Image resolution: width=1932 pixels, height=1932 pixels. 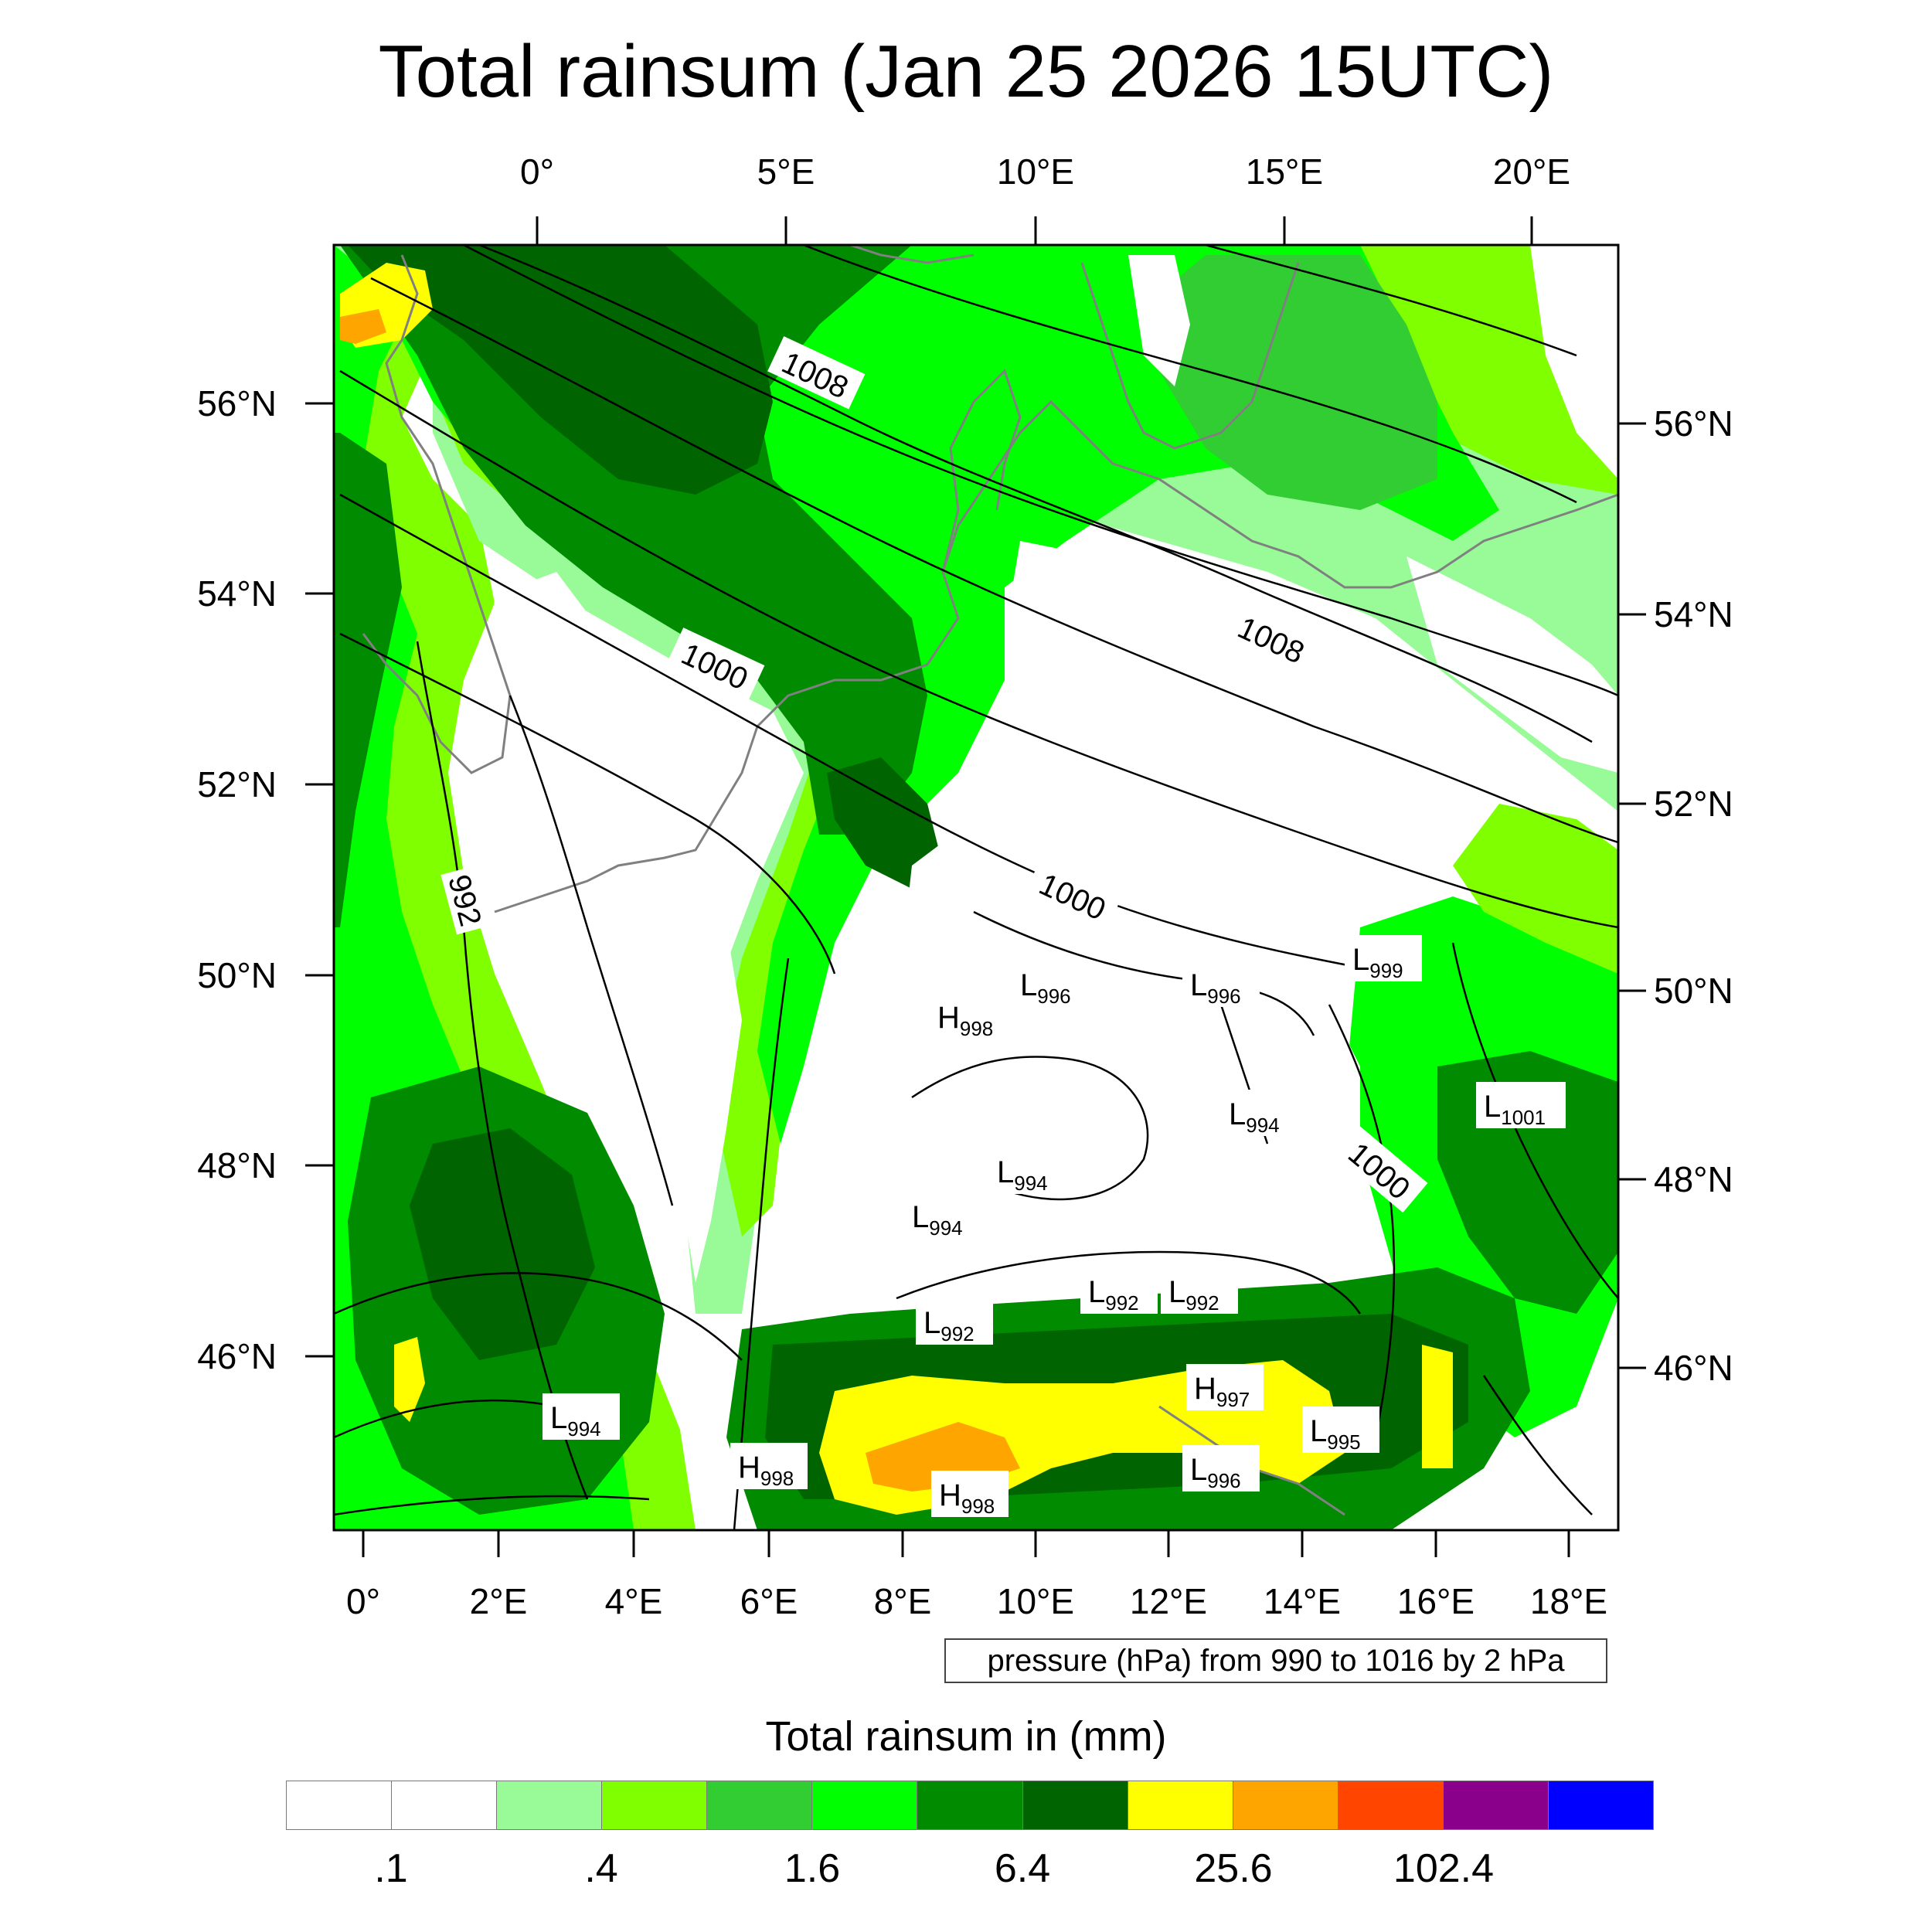 What do you see at coordinates (319, 880) in the screenshot?
I see `left-axis-ticks` at bounding box center [319, 880].